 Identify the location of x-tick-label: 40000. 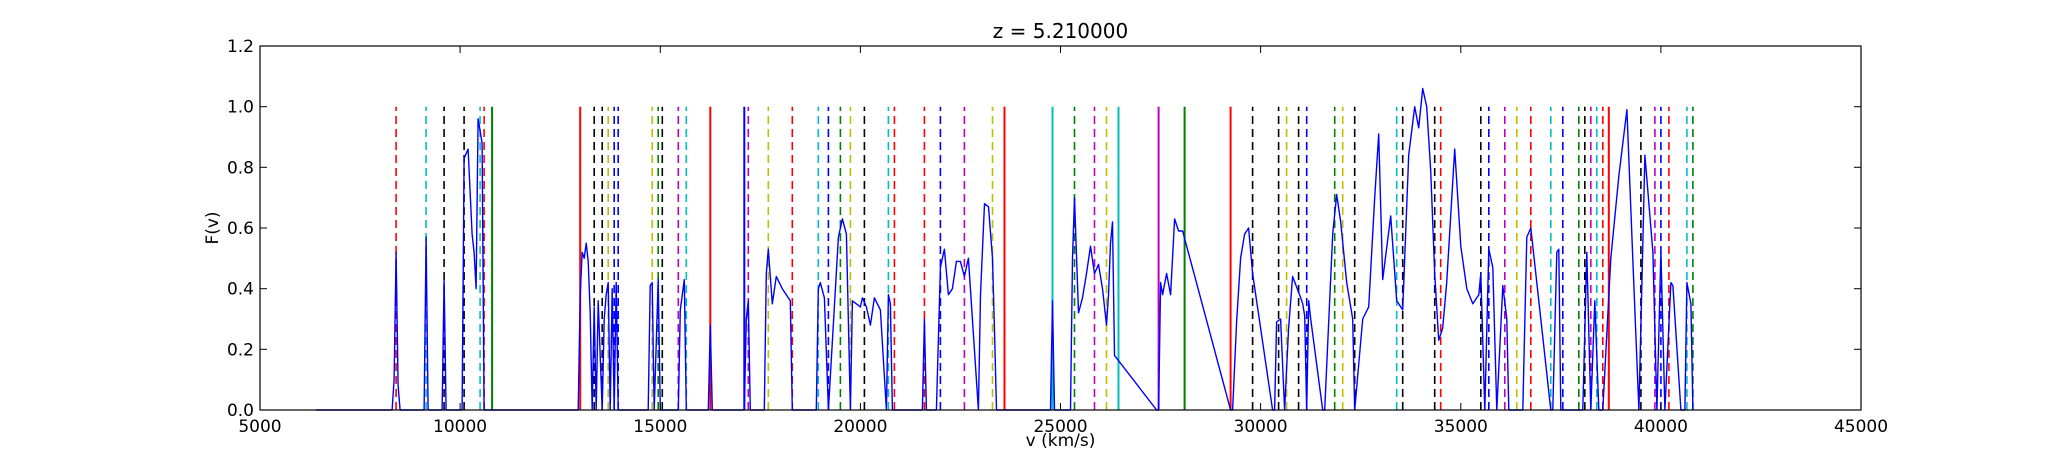
(1661, 427).